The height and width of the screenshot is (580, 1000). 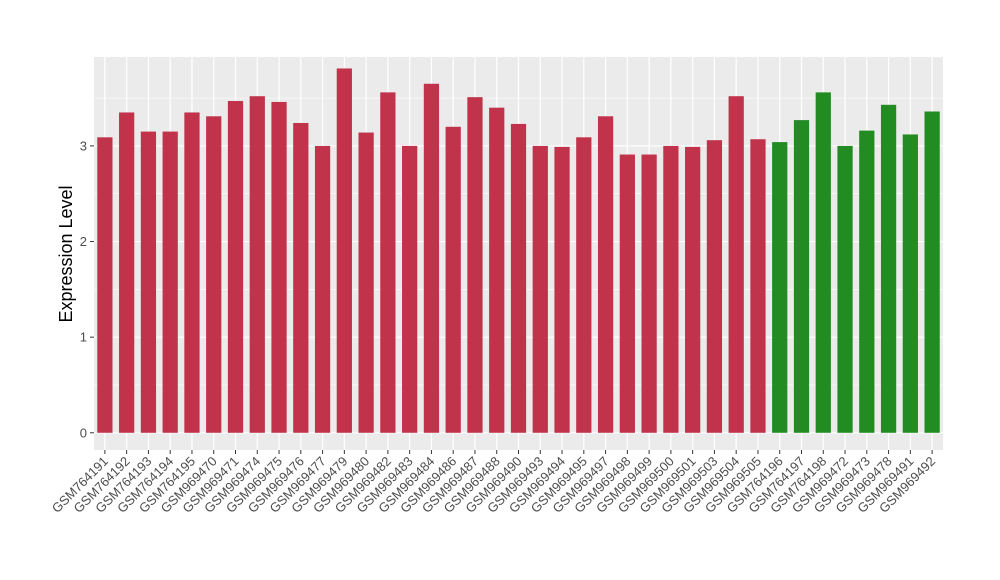 I want to click on bar-GSM969488, so click(x=497, y=270).